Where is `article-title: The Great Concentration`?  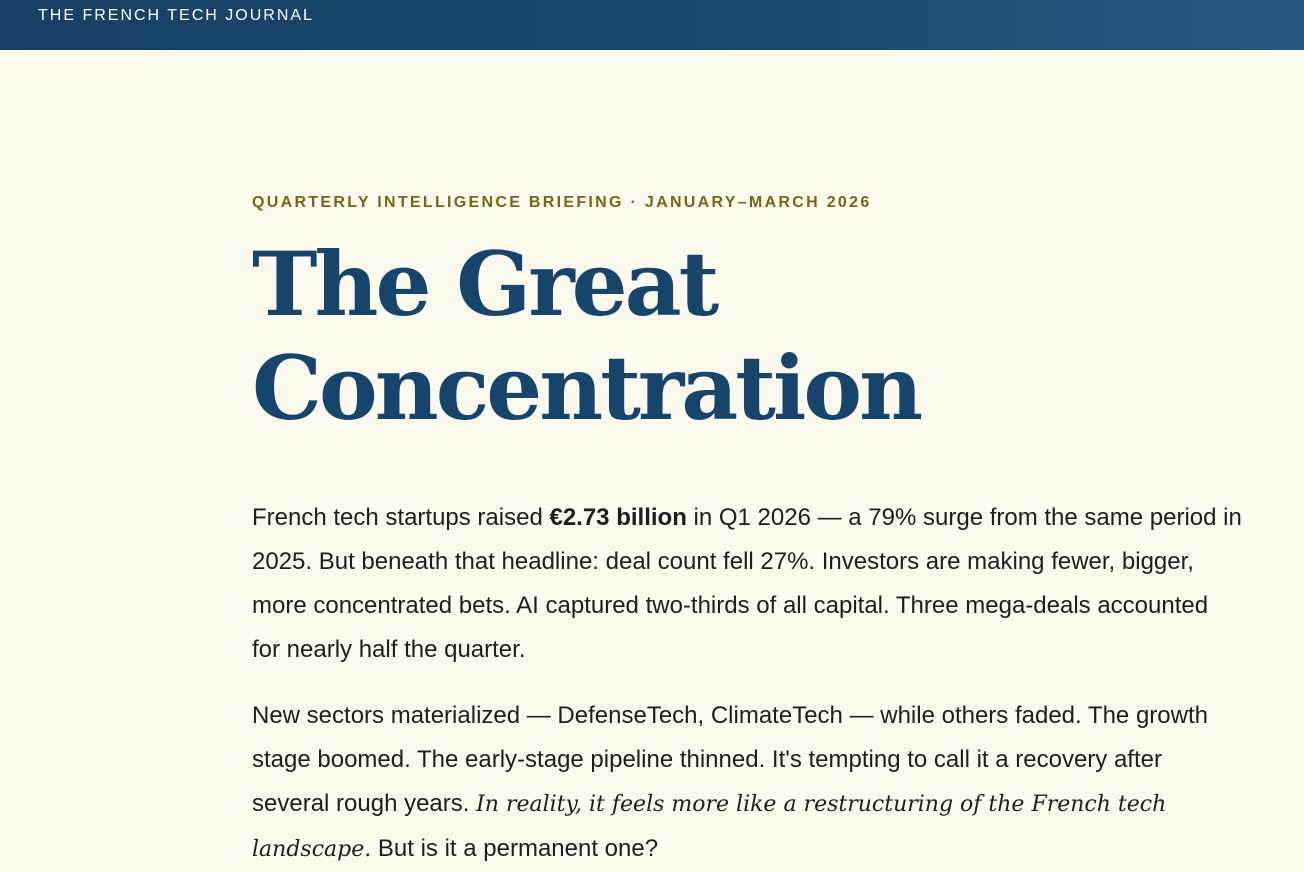
article-title: The Great Concentration is located at coordinates (587, 336).